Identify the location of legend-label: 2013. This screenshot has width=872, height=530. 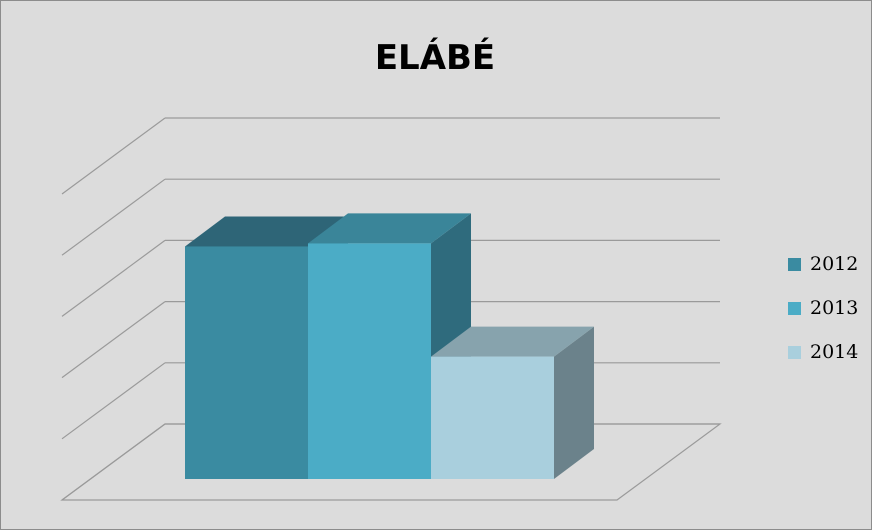
(834, 308).